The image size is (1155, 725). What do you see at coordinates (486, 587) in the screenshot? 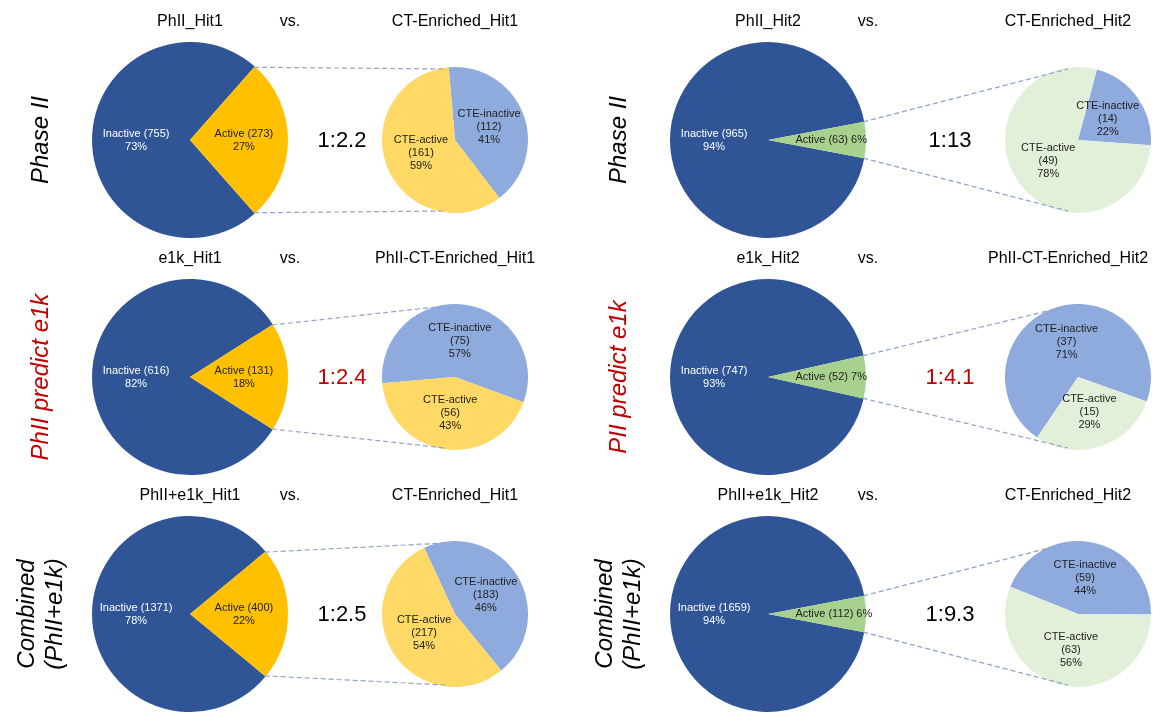
I see `slice-label: CTE-inactive (183)` at bounding box center [486, 587].